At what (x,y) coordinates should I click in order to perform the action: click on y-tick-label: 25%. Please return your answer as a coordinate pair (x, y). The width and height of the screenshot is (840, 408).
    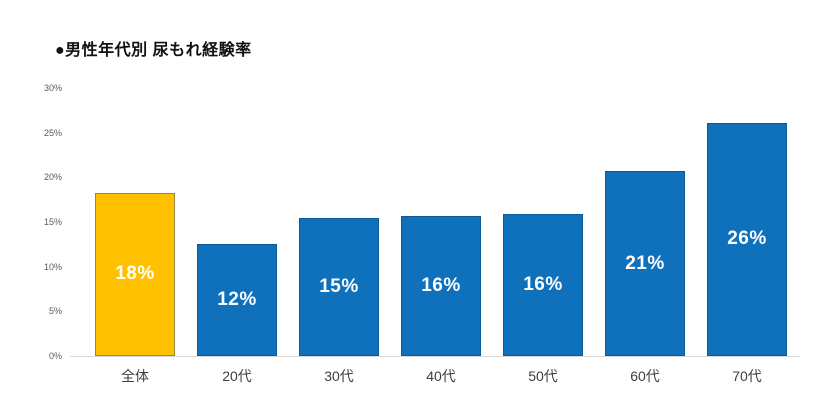
    Looking at the image, I should click on (52, 132).